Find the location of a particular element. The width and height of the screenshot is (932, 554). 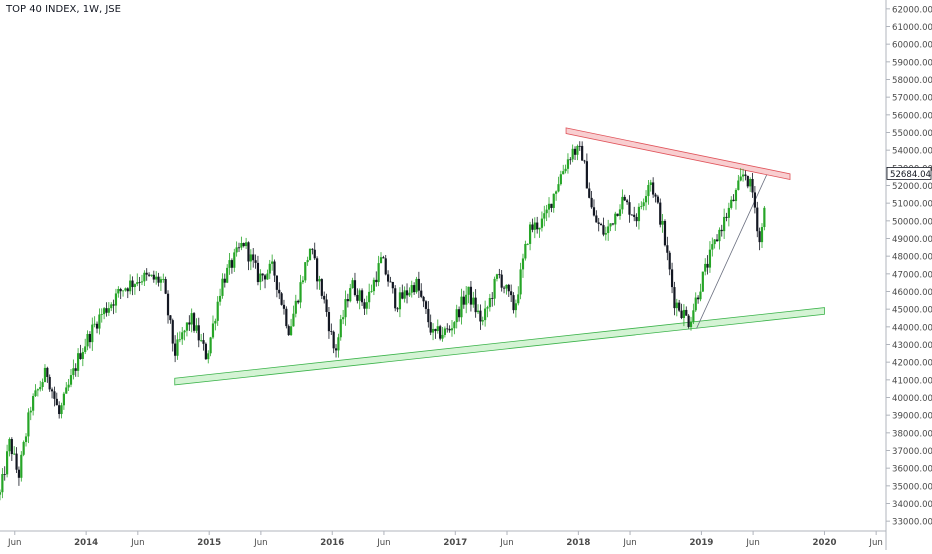

resistance-channel is located at coordinates (678, 153).